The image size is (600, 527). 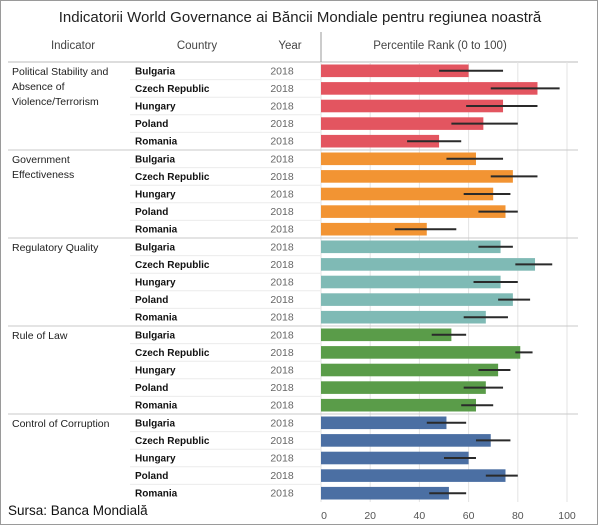 What do you see at coordinates (420, 516) in the screenshot?
I see `x-tick-label: 40` at bounding box center [420, 516].